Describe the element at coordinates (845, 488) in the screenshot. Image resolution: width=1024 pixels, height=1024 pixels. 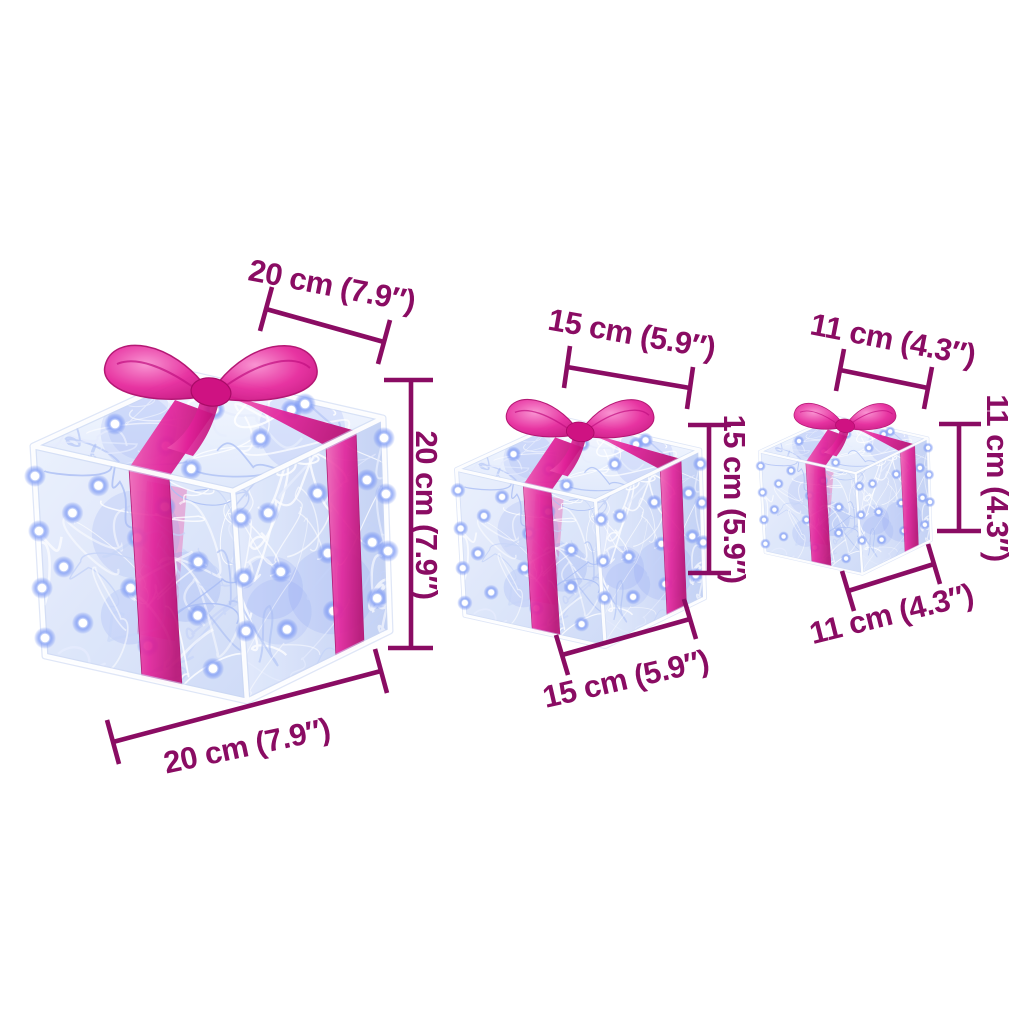
I see `gift-box-small` at that location.